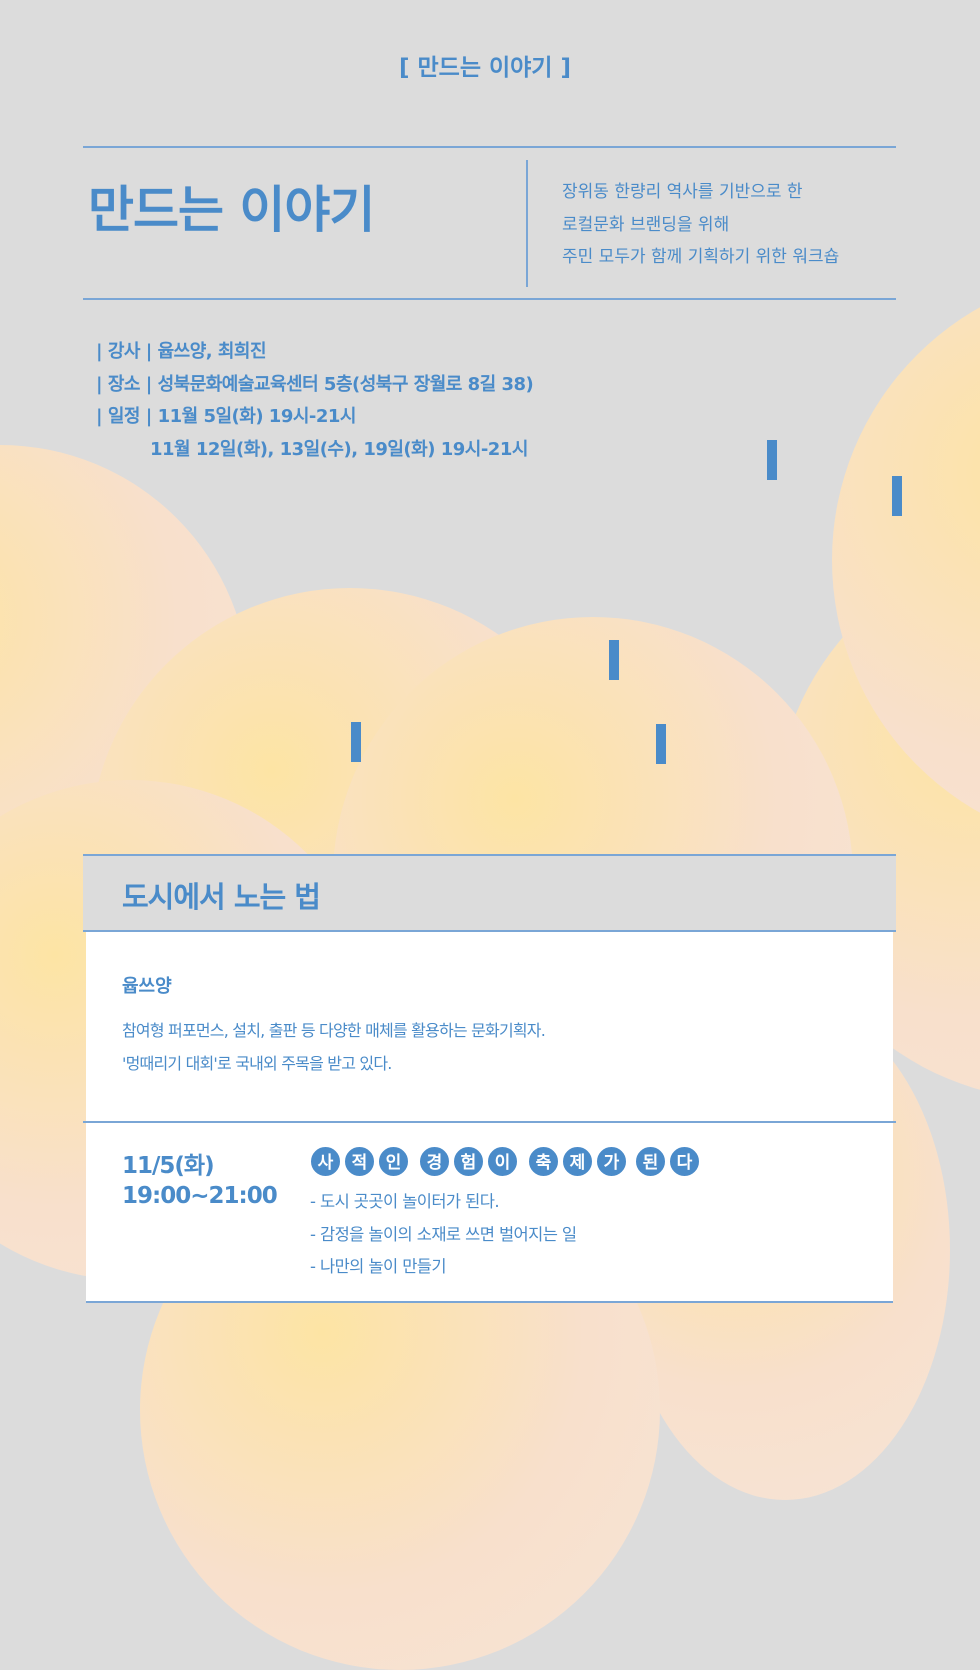  I want to click on badge: 된, so click(650, 1161).